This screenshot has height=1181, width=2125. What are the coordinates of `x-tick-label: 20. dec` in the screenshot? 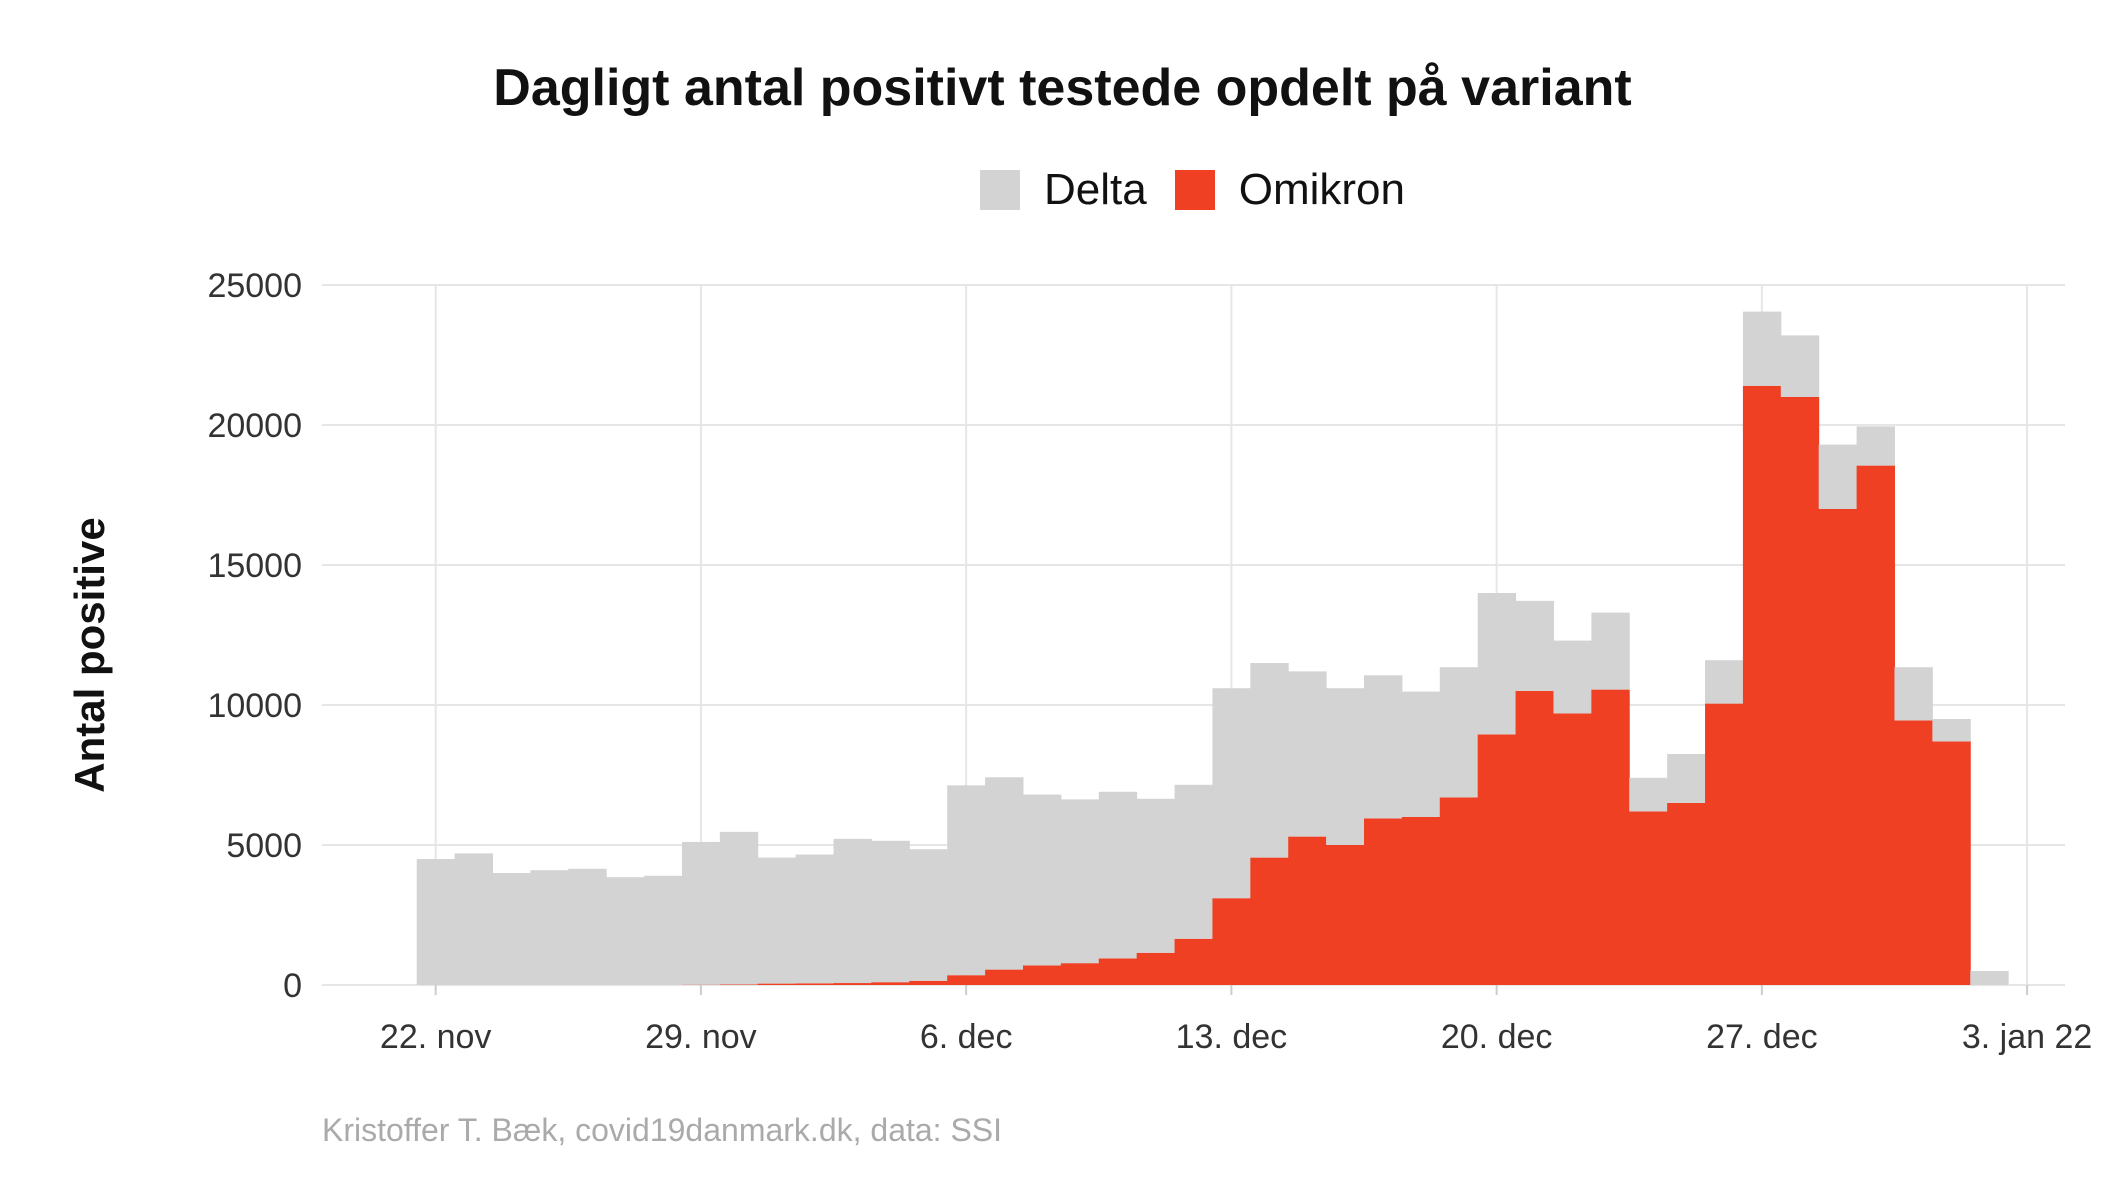 It's located at (1497, 1037).